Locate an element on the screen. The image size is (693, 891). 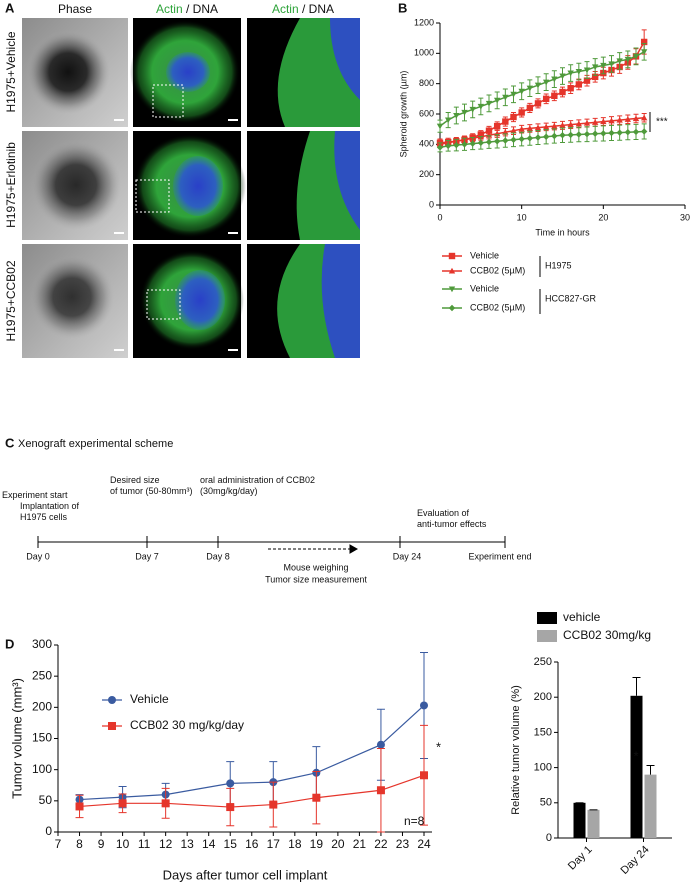
column-header: Phase is located at coordinates (75, 9).